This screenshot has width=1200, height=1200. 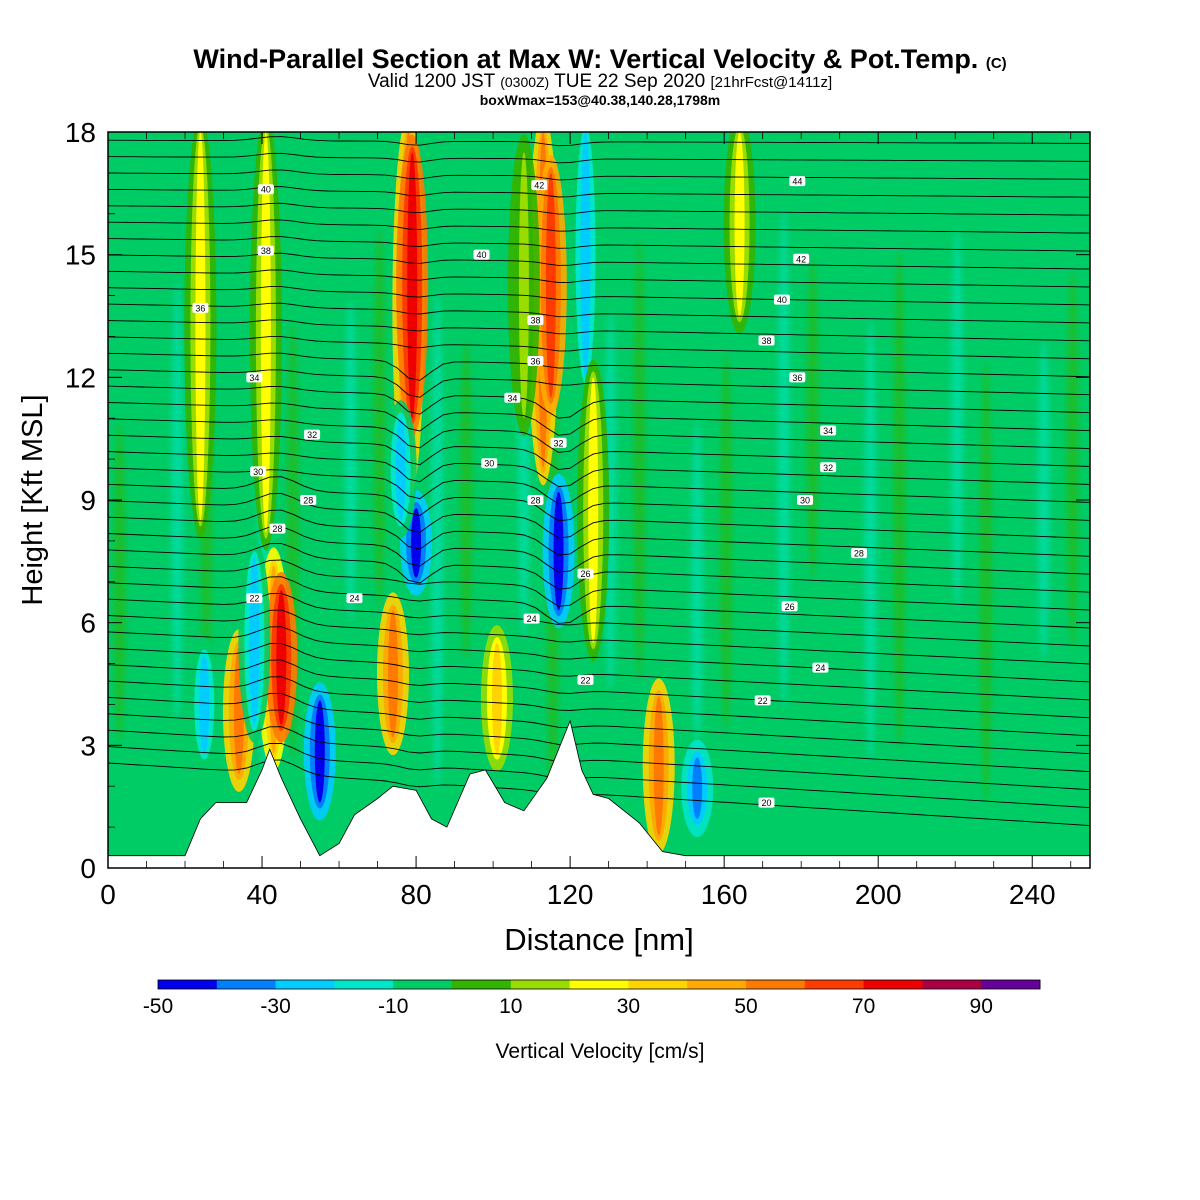 I want to click on subtitle-forecast: [21hrFcst@1411z], so click(x=771, y=82).